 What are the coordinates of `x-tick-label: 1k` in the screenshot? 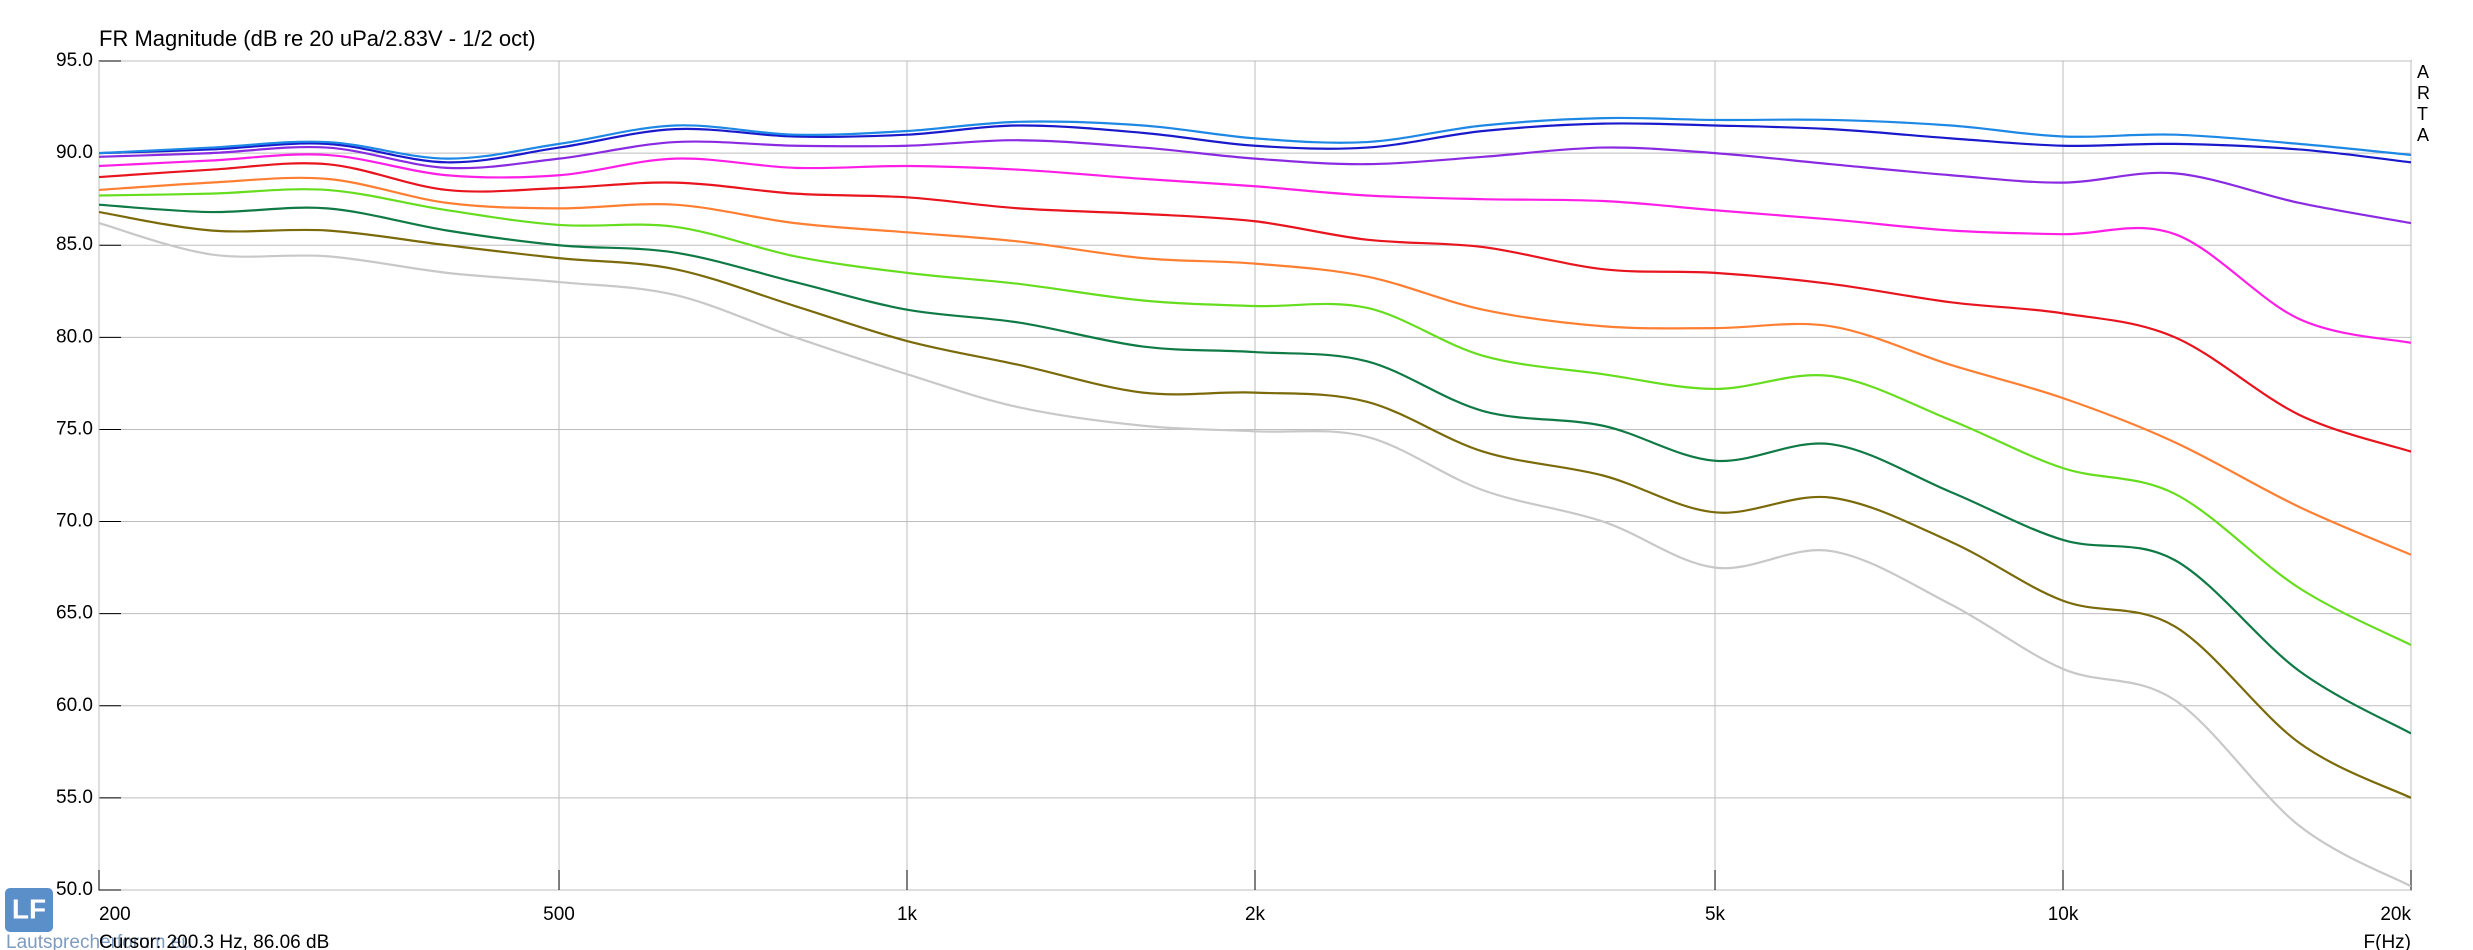 It's located at (907, 914).